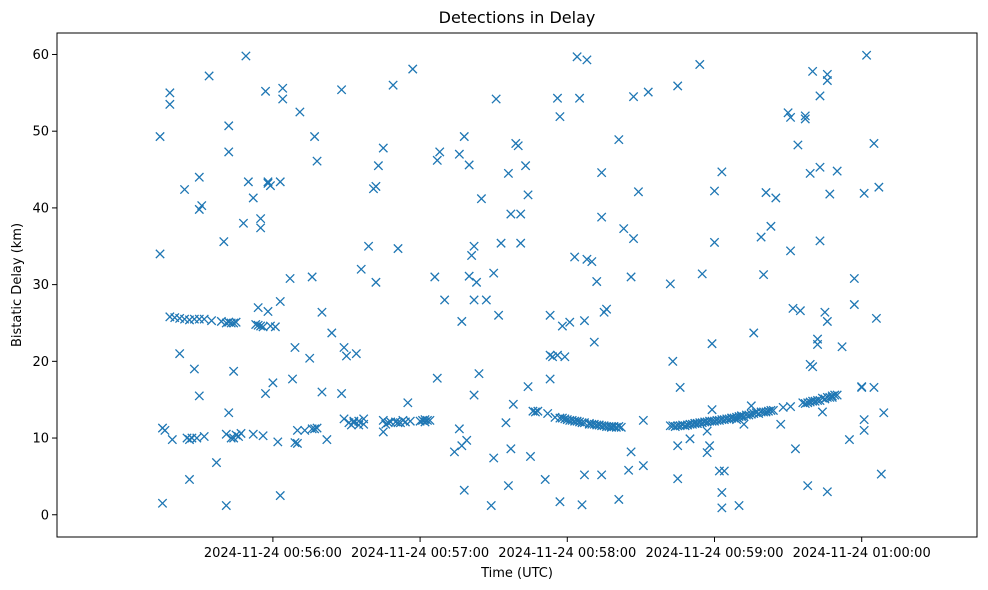 The height and width of the screenshot is (590, 988). Describe the element at coordinates (714, 553) in the screenshot. I see `x-tick-label: 2024-11-24 00:59:00` at that location.